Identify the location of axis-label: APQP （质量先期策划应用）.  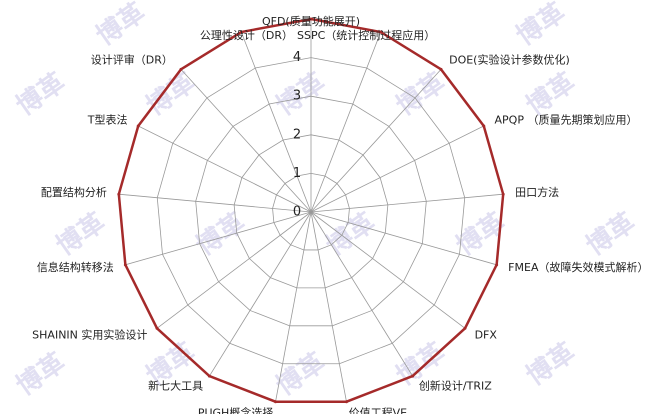
(566, 120).